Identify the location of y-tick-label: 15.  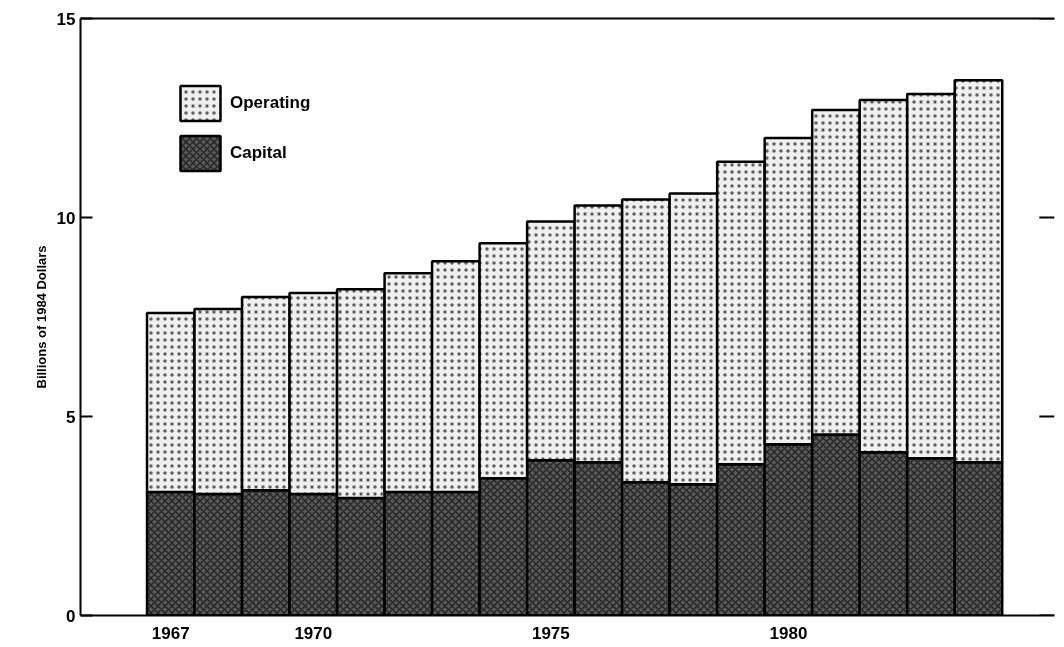
(66, 19).